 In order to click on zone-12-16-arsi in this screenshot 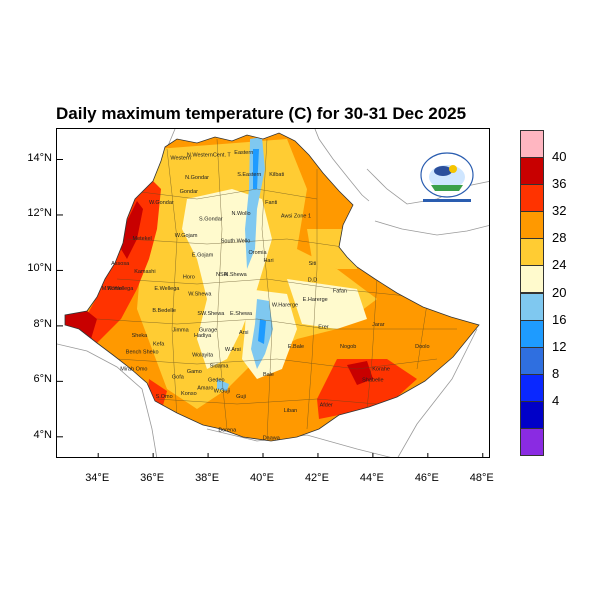, I will do `click(262, 331)`.